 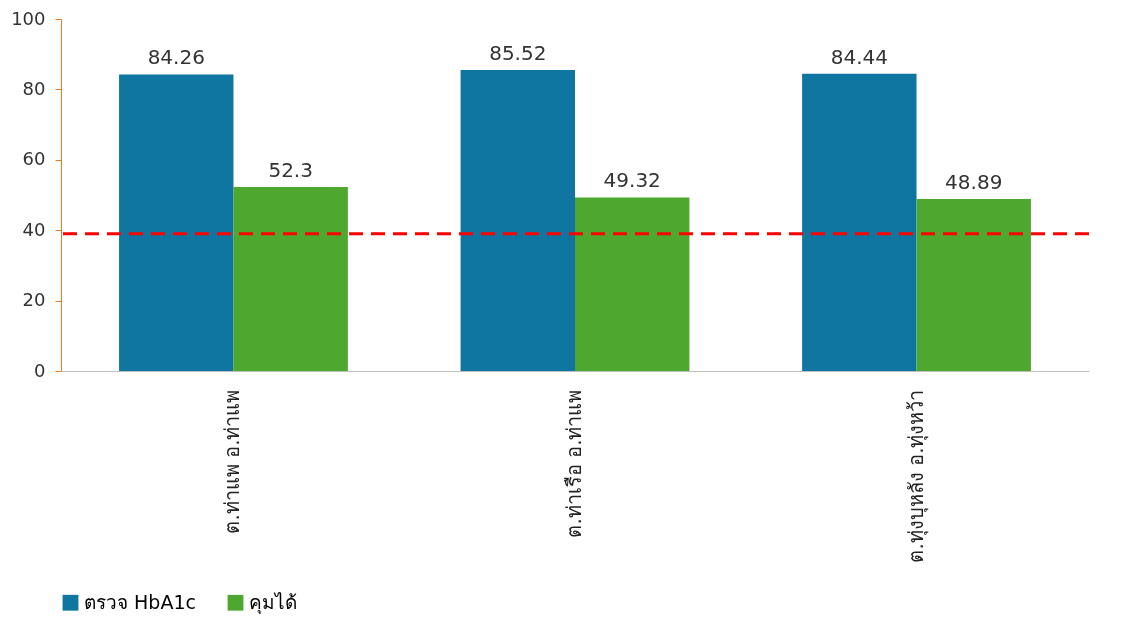 What do you see at coordinates (176, 57) in the screenshot?
I see `data-label: 84.26` at bounding box center [176, 57].